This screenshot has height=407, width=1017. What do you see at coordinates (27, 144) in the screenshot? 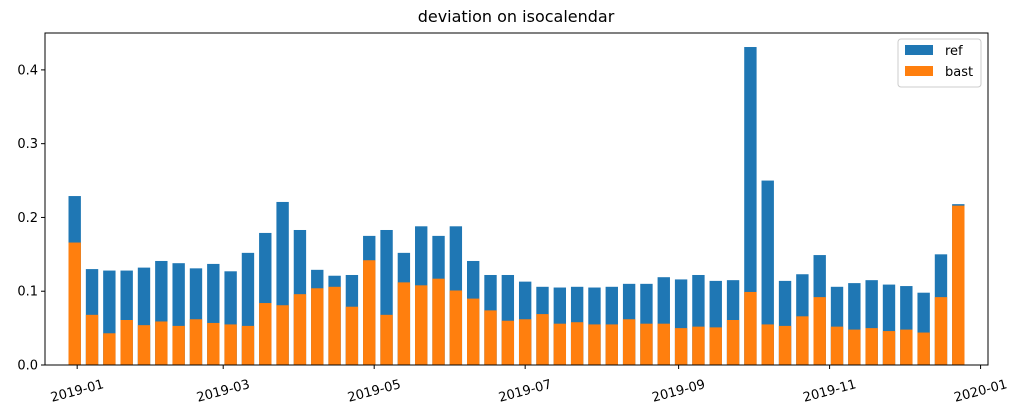
I see `y-tick-label: 0.3` at bounding box center [27, 144].